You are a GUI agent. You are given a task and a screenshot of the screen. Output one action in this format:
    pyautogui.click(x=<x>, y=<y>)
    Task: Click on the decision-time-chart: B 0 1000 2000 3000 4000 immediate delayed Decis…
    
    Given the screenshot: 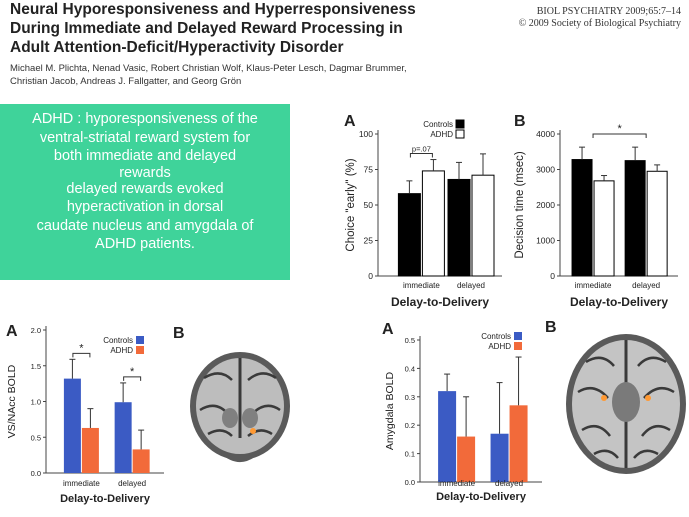 What is the action you would take?
    pyautogui.click(x=596, y=211)
    